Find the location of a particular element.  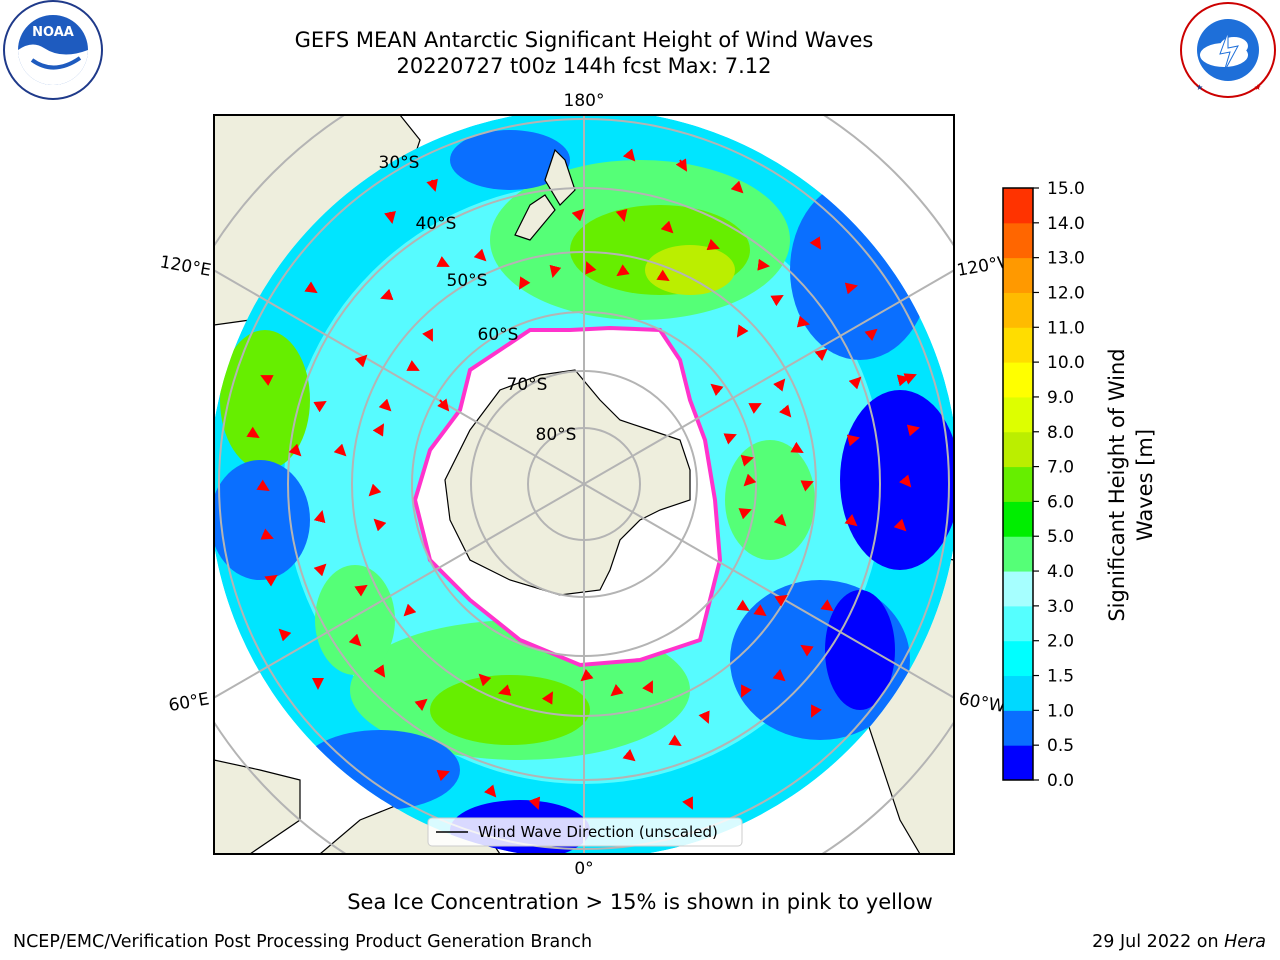

footer-date-text: 29 Jul 2022 on is located at coordinates (1158, 942).